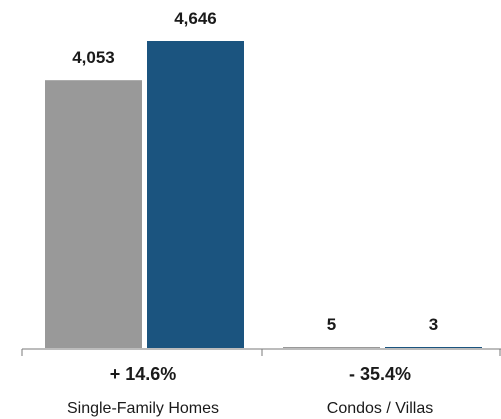 The width and height of the screenshot is (501, 419). What do you see at coordinates (380, 374) in the screenshot?
I see `change-label-condos: - 35.4%` at bounding box center [380, 374].